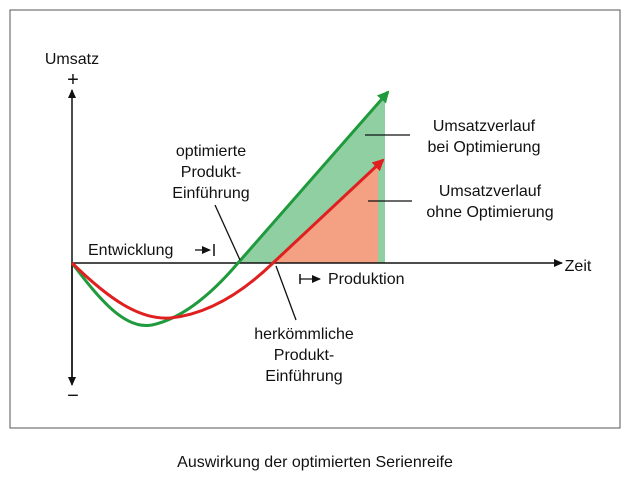 The width and height of the screenshot is (630, 478). I want to click on caption: Auswirkung der optimierten Serienreife, so click(315, 462).